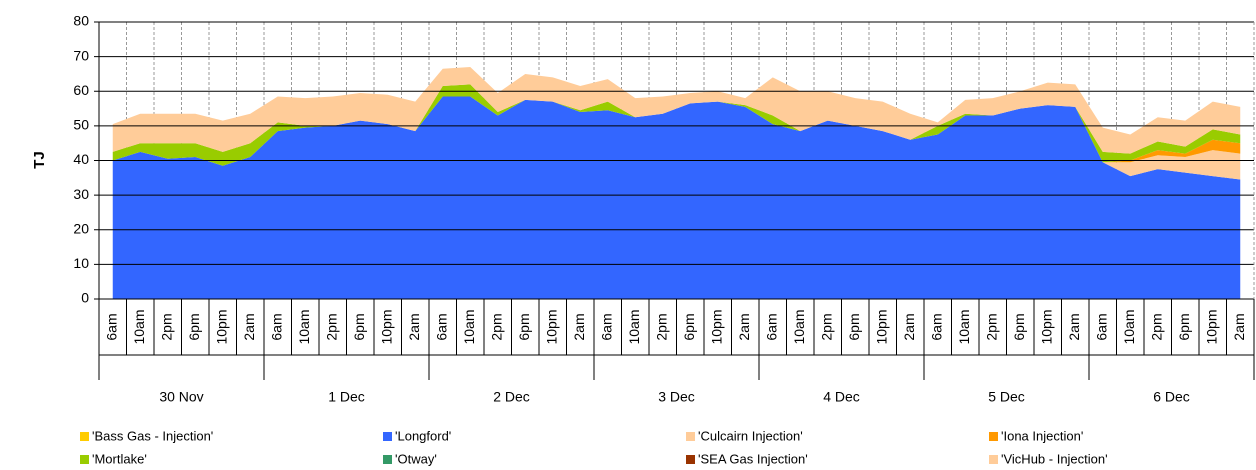 This screenshot has width=1256, height=470. Describe the element at coordinates (181, 397) in the screenshot. I see `x-group-label: 30 Nov` at that location.